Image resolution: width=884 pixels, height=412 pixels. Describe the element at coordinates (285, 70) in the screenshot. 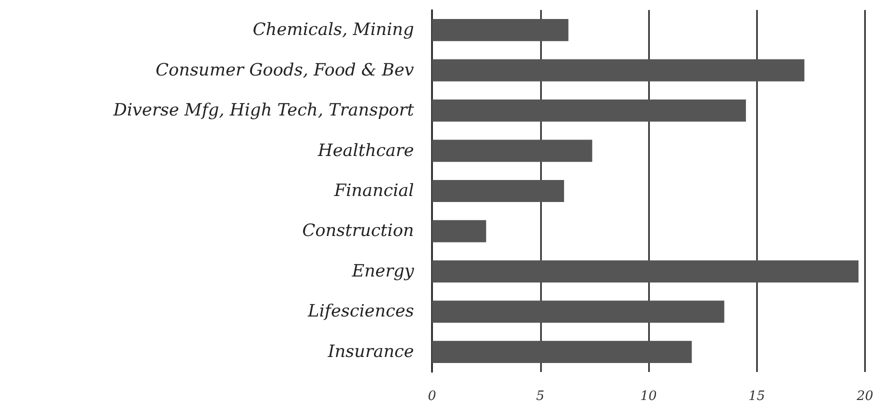

I see `y-tick-label: Consumer Goods, Food & Bev` at that location.